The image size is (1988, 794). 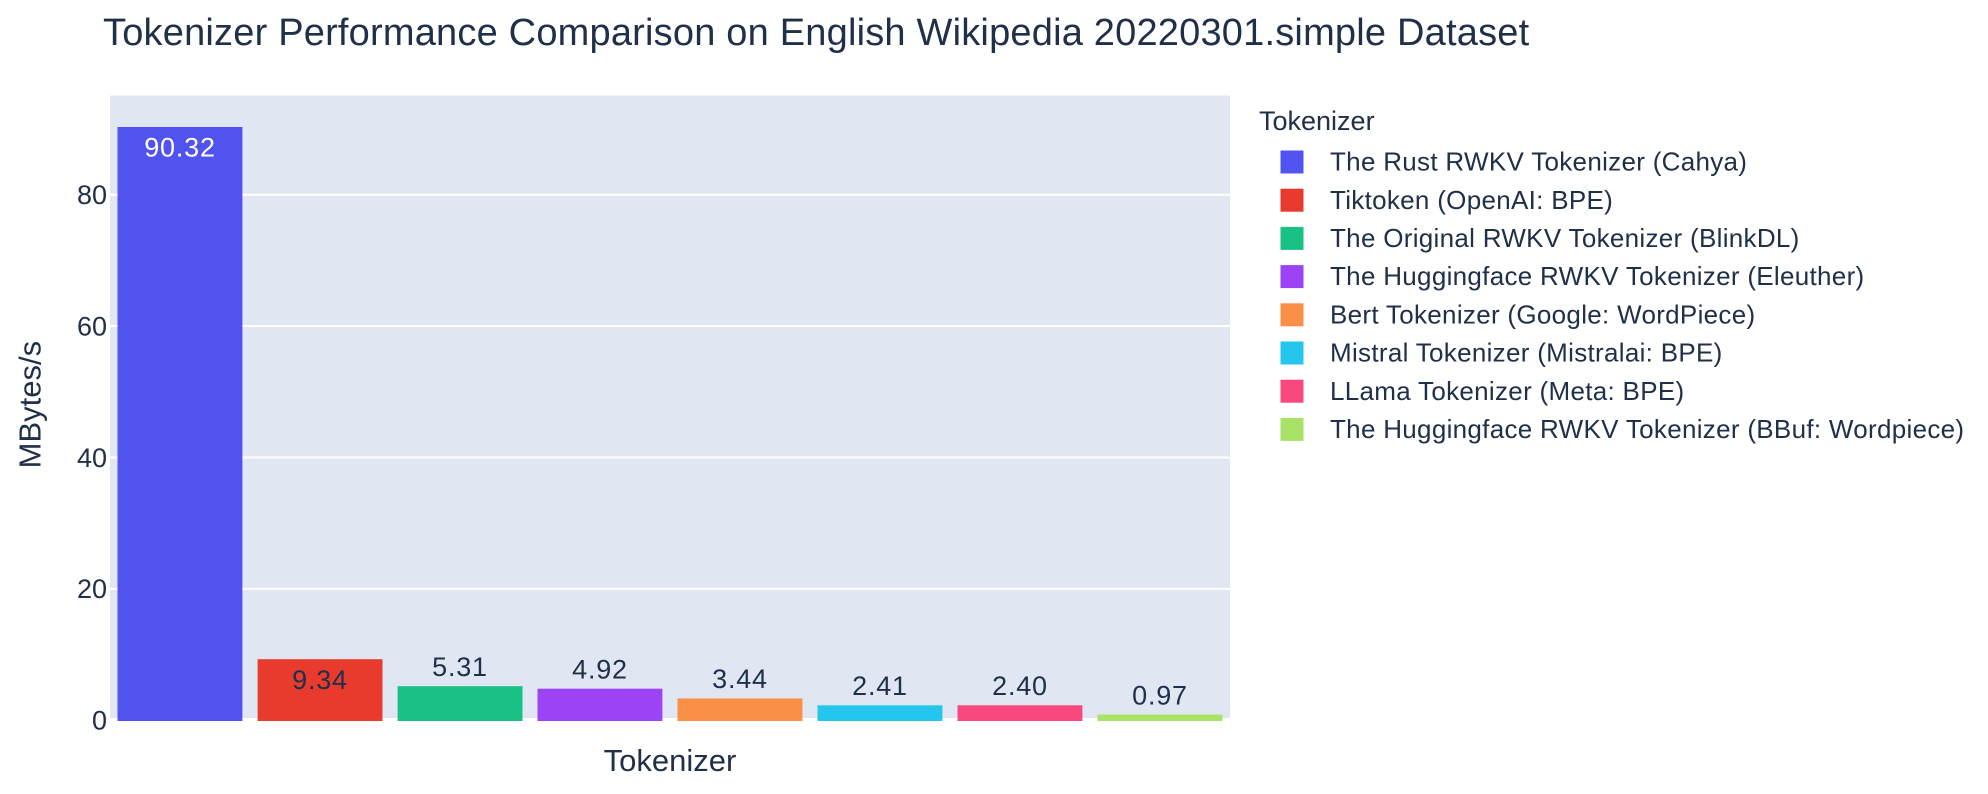 What do you see at coordinates (92, 458) in the screenshot?
I see `svg-text: 40` at bounding box center [92, 458].